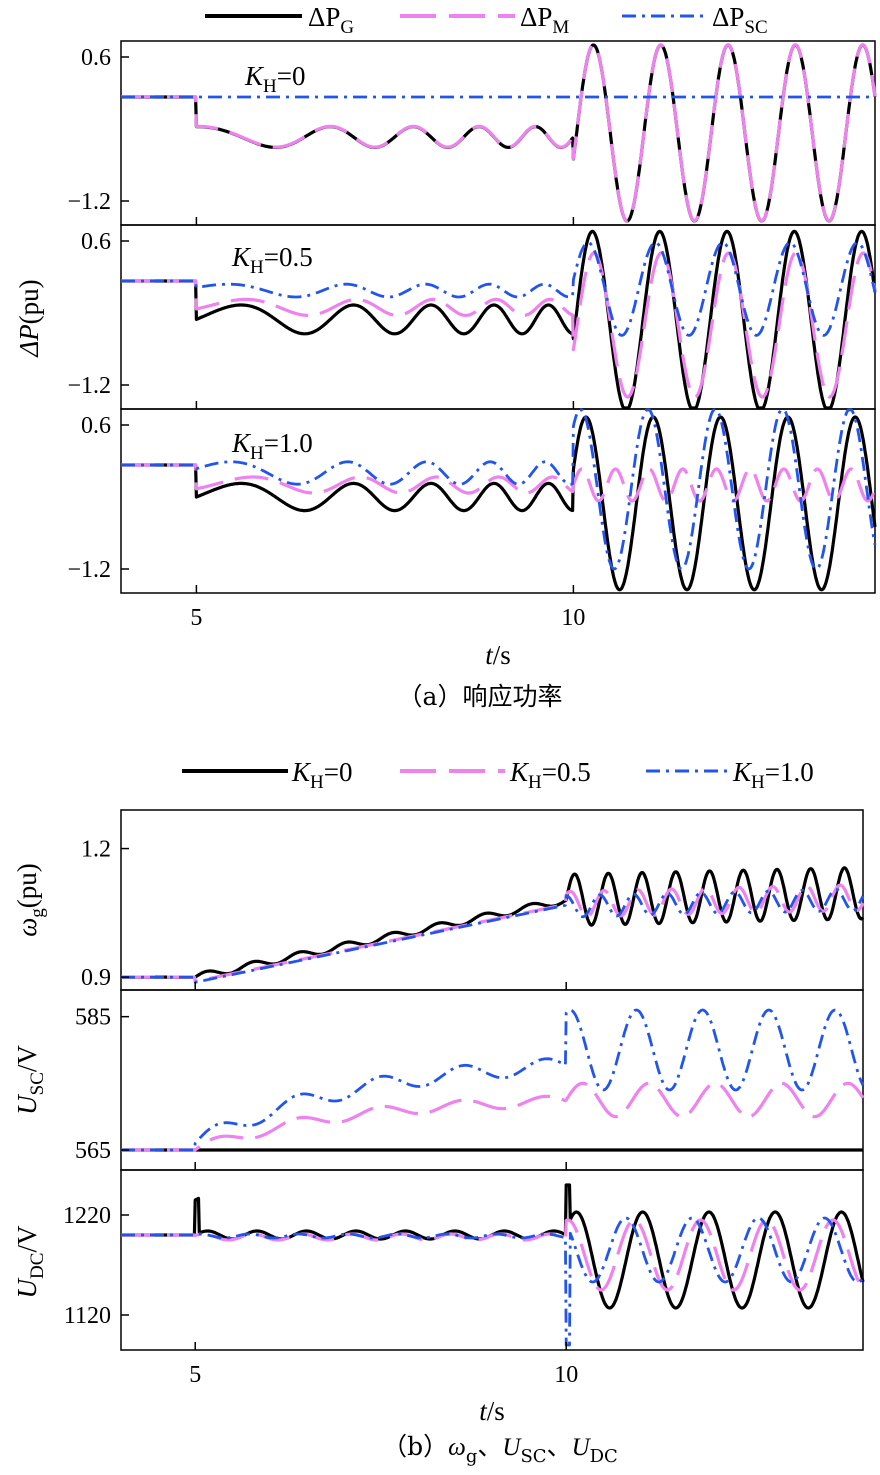 The width and height of the screenshot is (880, 1475). Describe the element at coordinates (96, 850) in the screenshot. I see `y-tick-label: 1.2` at that location.